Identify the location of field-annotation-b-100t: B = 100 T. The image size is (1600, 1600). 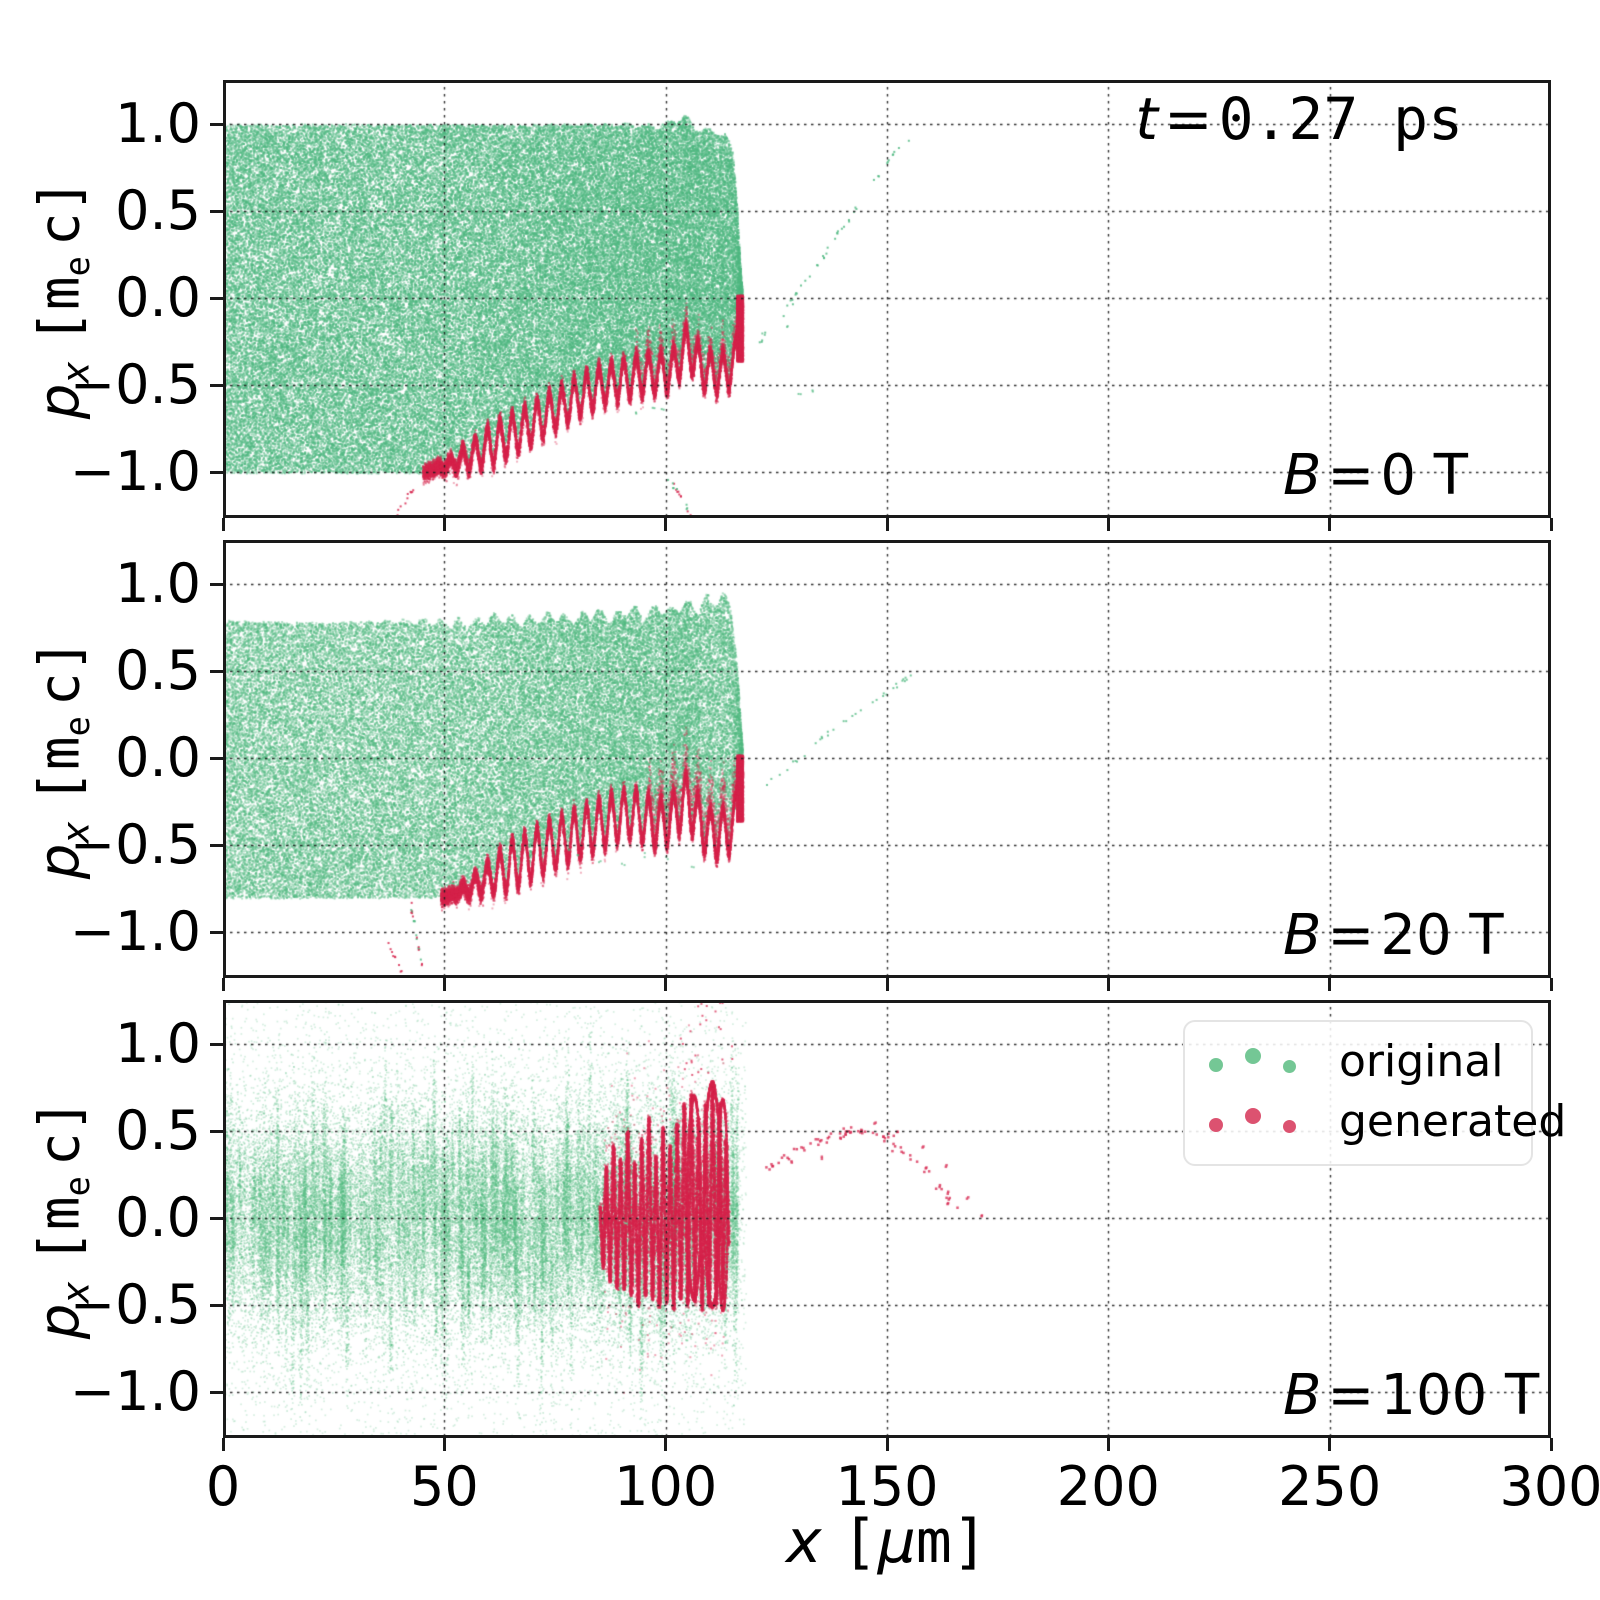
(1411, 1395).